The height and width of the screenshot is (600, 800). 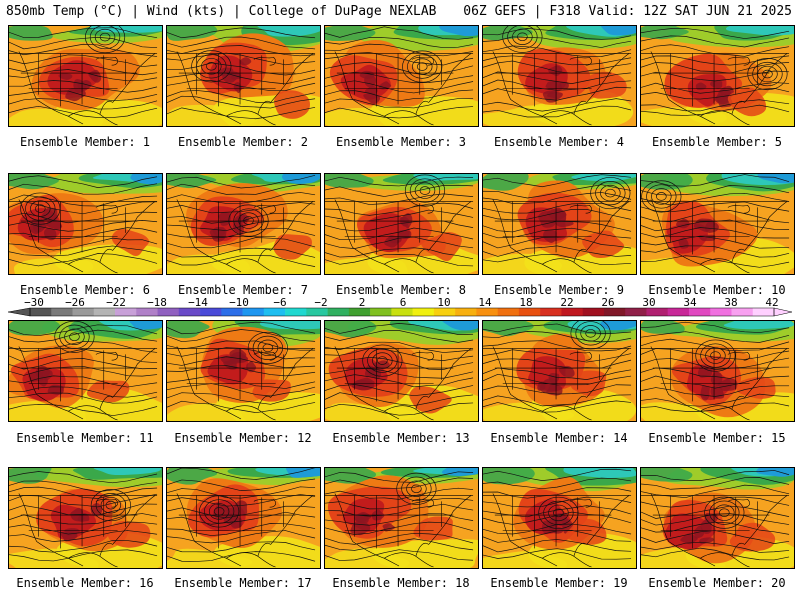 I want to click on colorbar-min-arrow, so click(x=19, y=312).